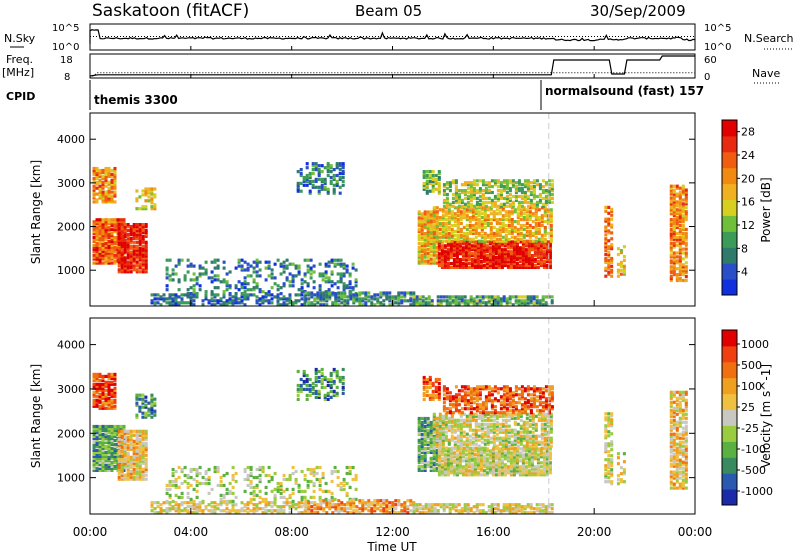 This screenshot has width=800, height=554. I want to click on power-cbar-swatch, so click(729, 239).